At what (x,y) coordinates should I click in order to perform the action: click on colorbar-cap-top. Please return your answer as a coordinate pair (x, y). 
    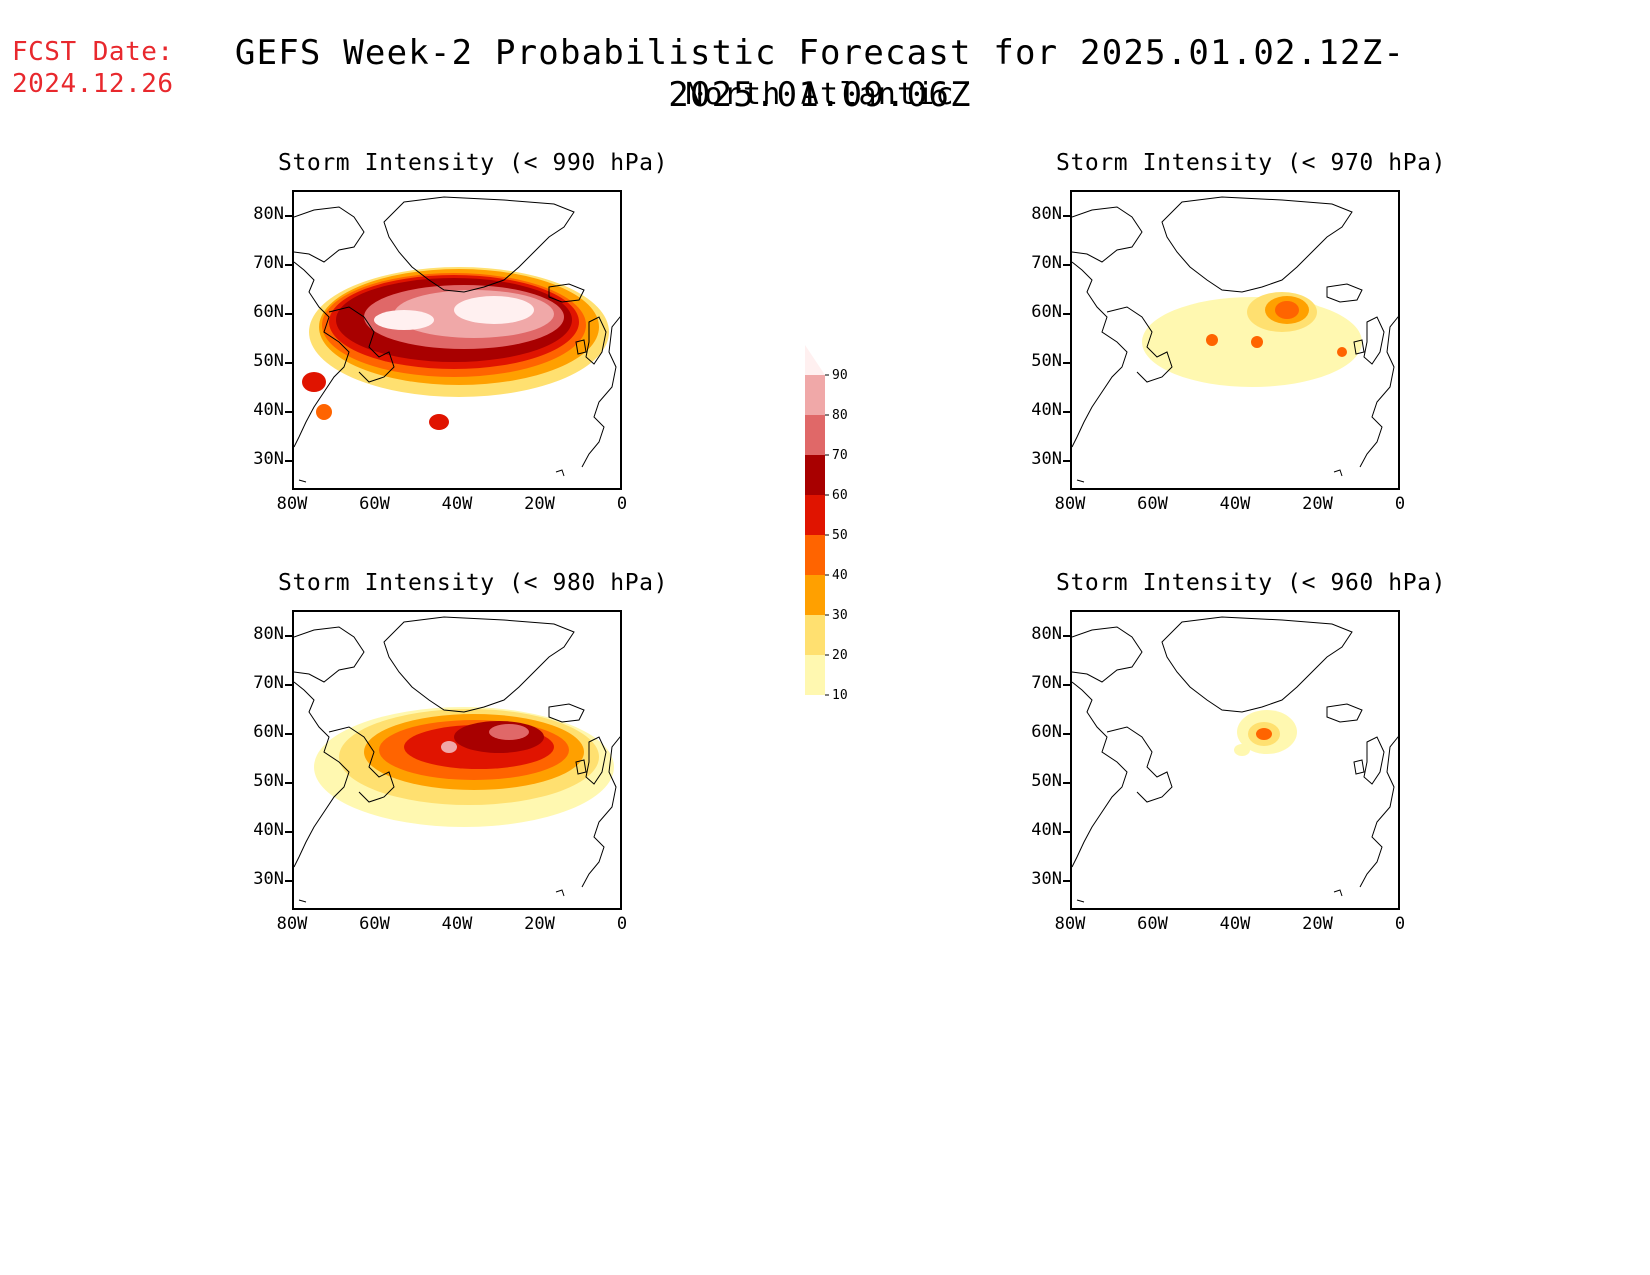
    Looking at the image, I should click on (815, 360).